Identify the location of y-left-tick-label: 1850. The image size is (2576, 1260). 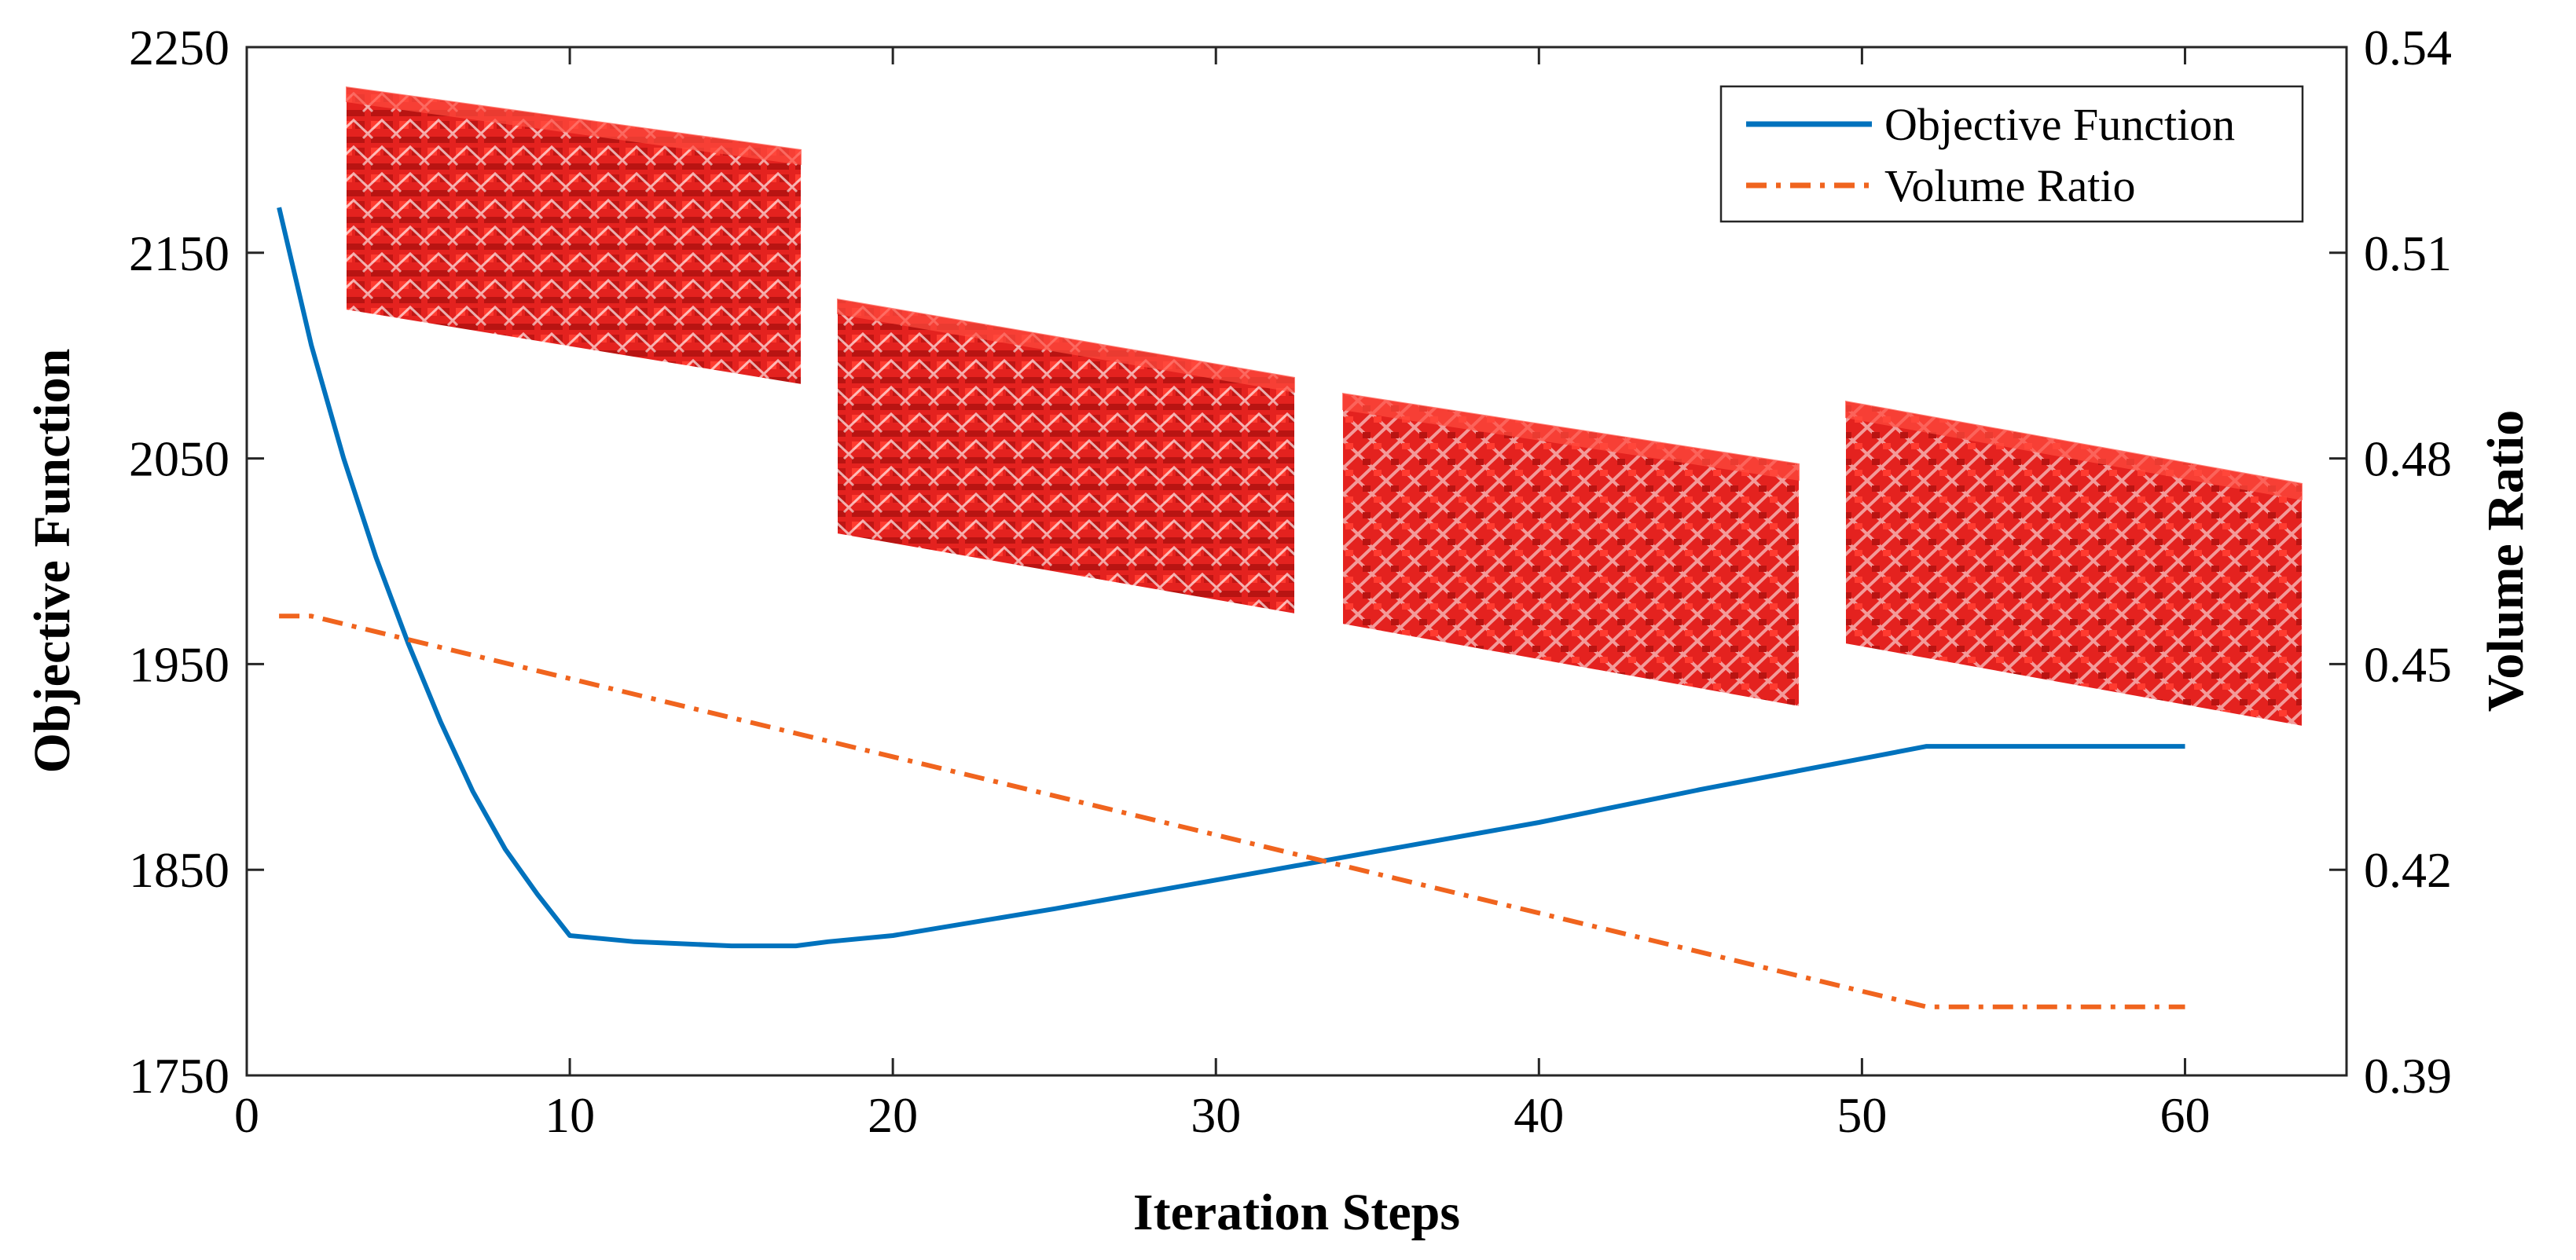
(179, 870).